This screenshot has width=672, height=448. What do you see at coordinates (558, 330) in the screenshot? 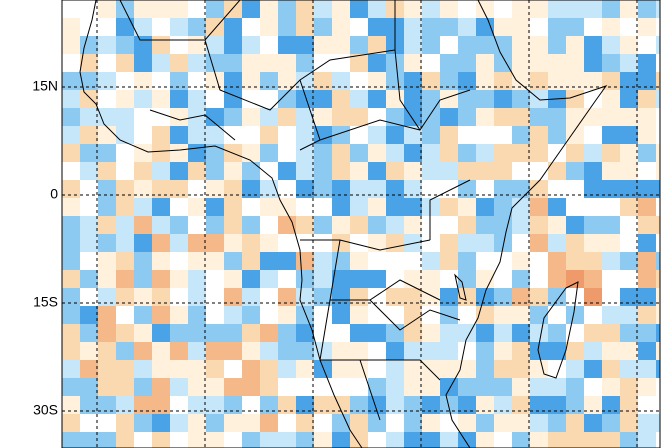
I see `madagascar` at bounding box center [558, 330].